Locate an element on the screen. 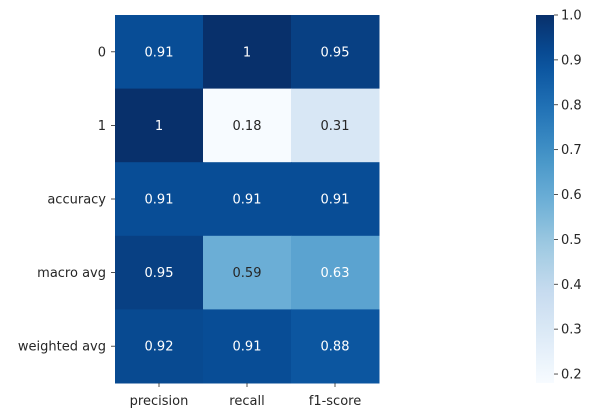 The image size is (596, 418). row-tick-labels: 0 1 accuracy macro avg weighted avg is located at coordinates (66, 200).